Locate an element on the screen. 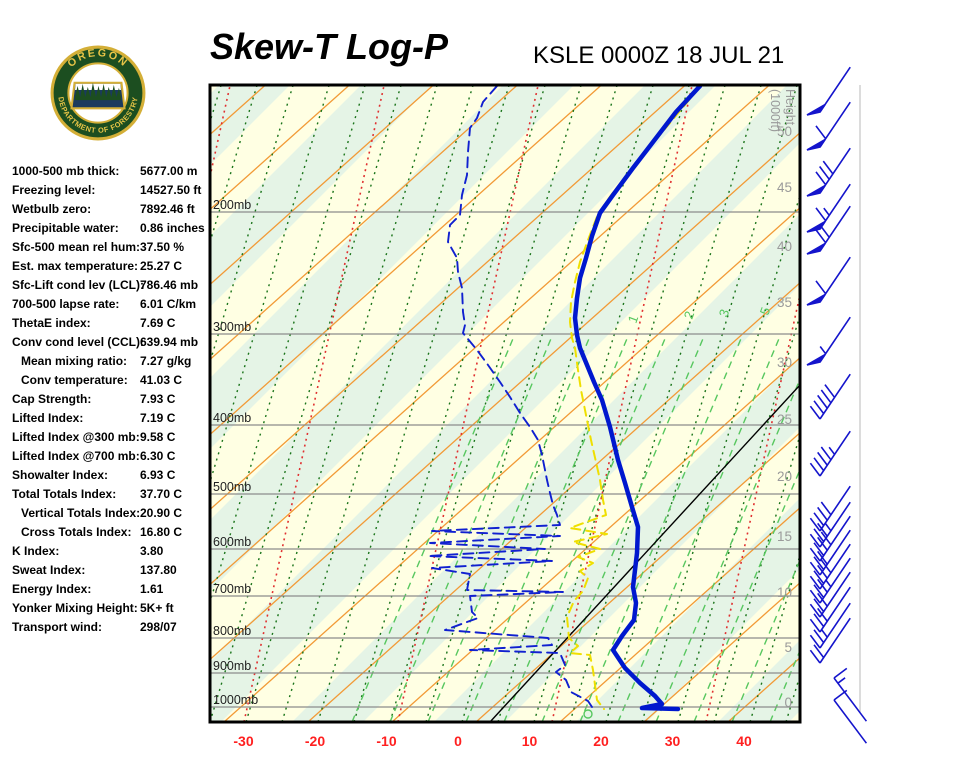 This screenshot has height=768, width=960. index-row: Total Totals Index: 37.70 C is located at coordinates (110, 494).